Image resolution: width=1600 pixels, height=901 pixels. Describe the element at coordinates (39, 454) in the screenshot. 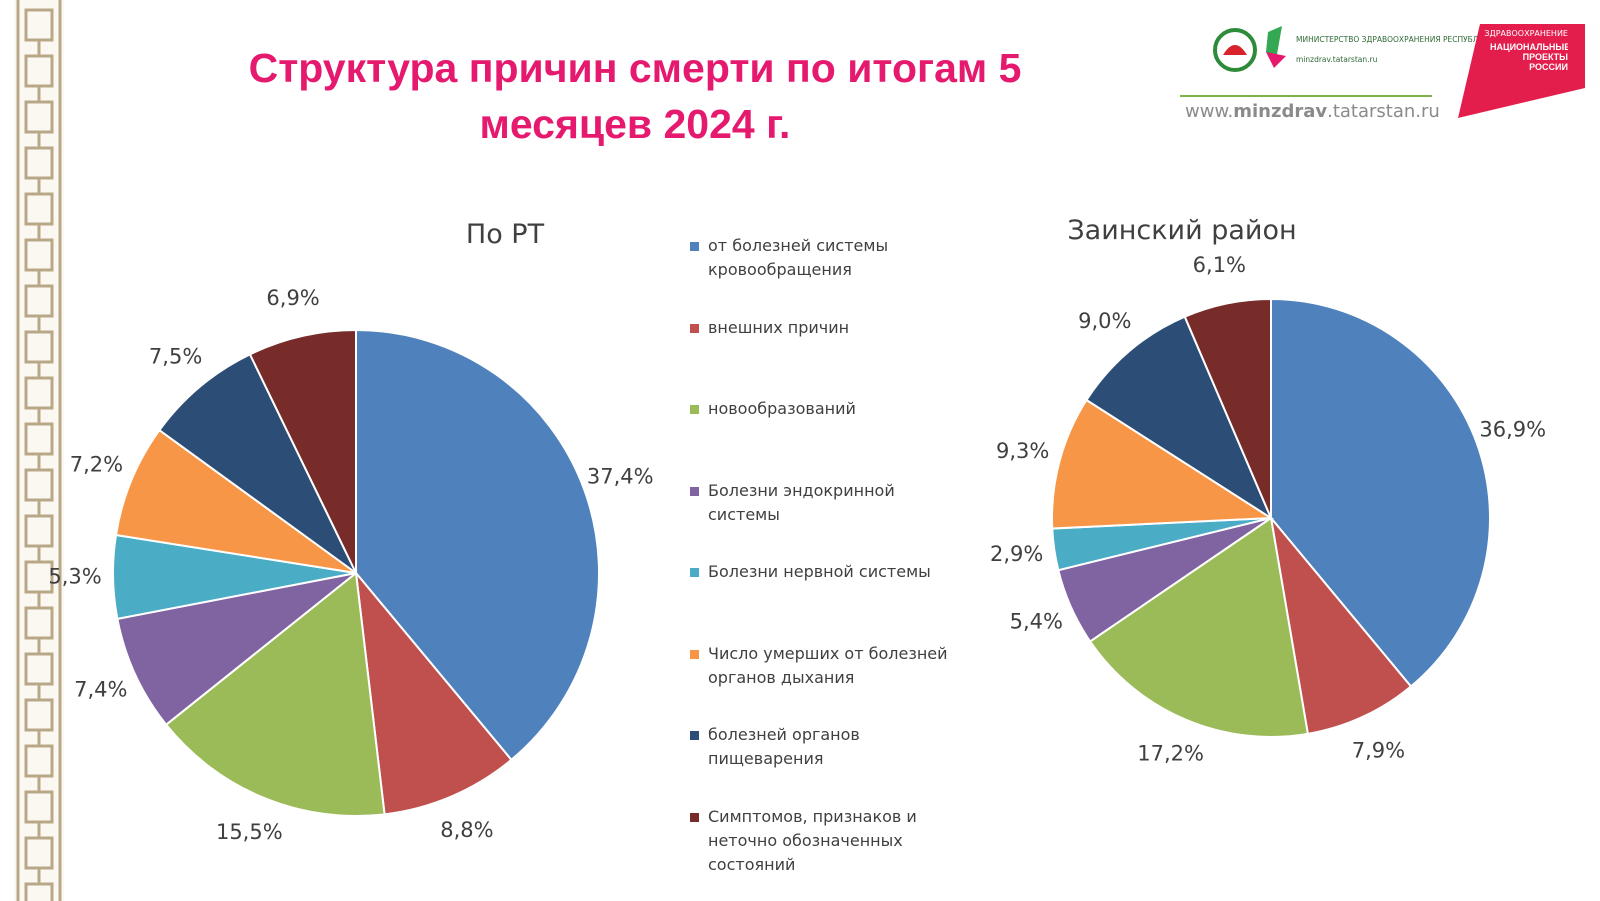

I see `ornament-pattern` at that location.